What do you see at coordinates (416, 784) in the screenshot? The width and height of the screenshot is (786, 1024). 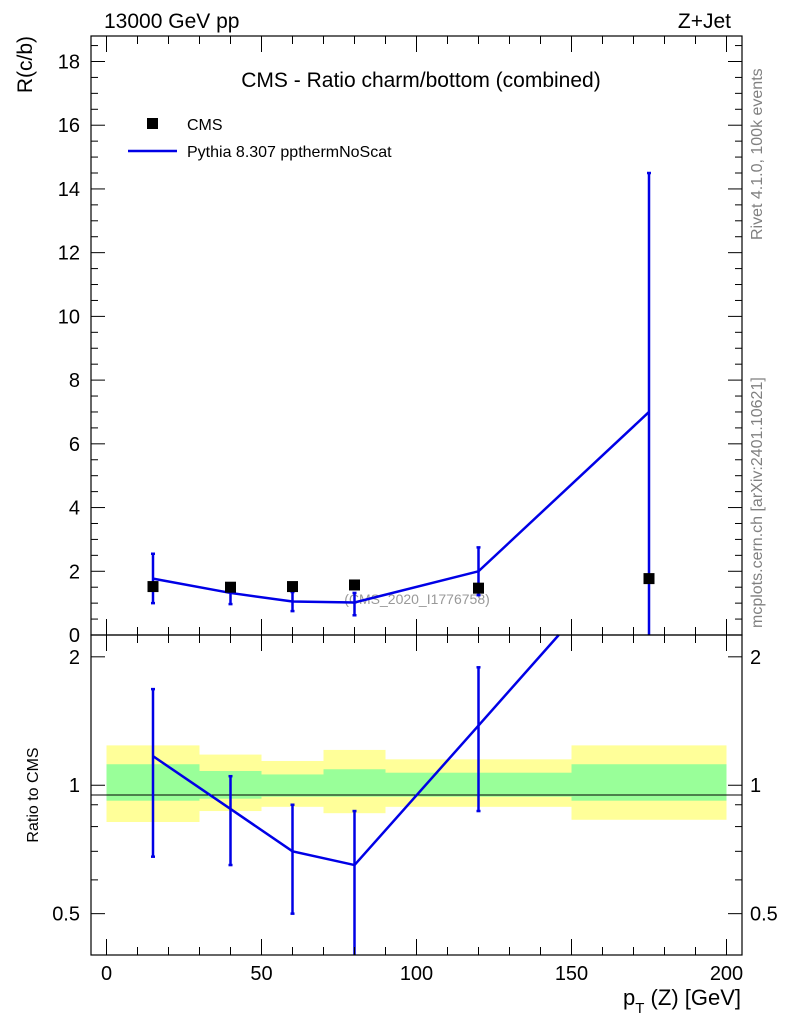 I see `ratio-uncertainty-bands` at bounding box center [416, 784].